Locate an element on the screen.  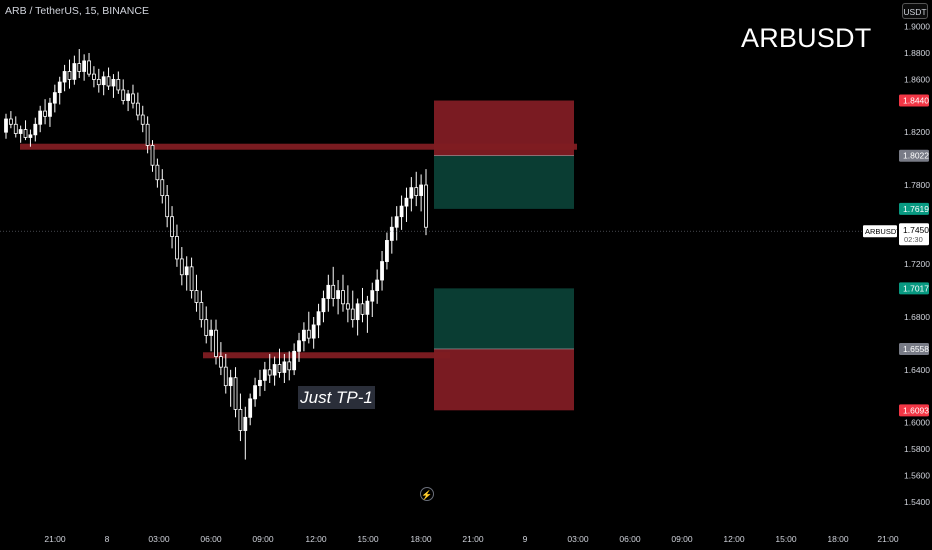
x-tick-label: 21:00 is located at coordinates (473, 539).